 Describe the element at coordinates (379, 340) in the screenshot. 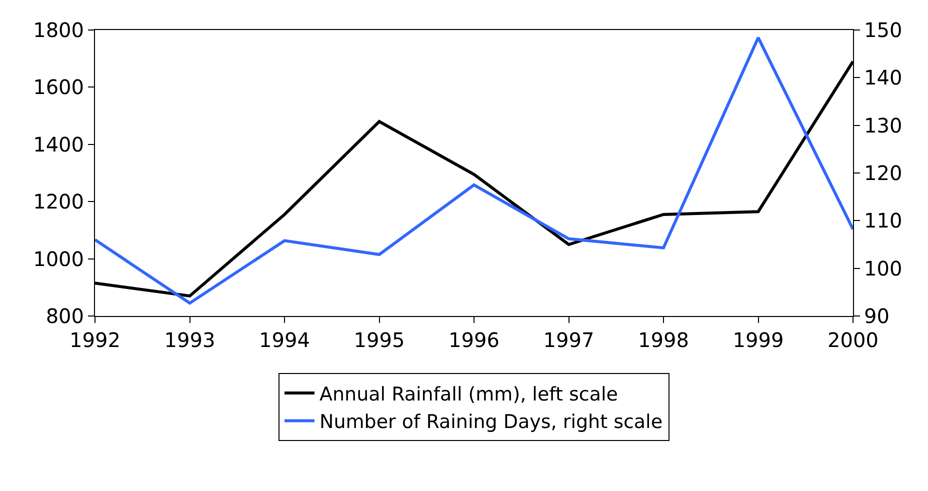

I see `x-tick-label: 1995` at that location.